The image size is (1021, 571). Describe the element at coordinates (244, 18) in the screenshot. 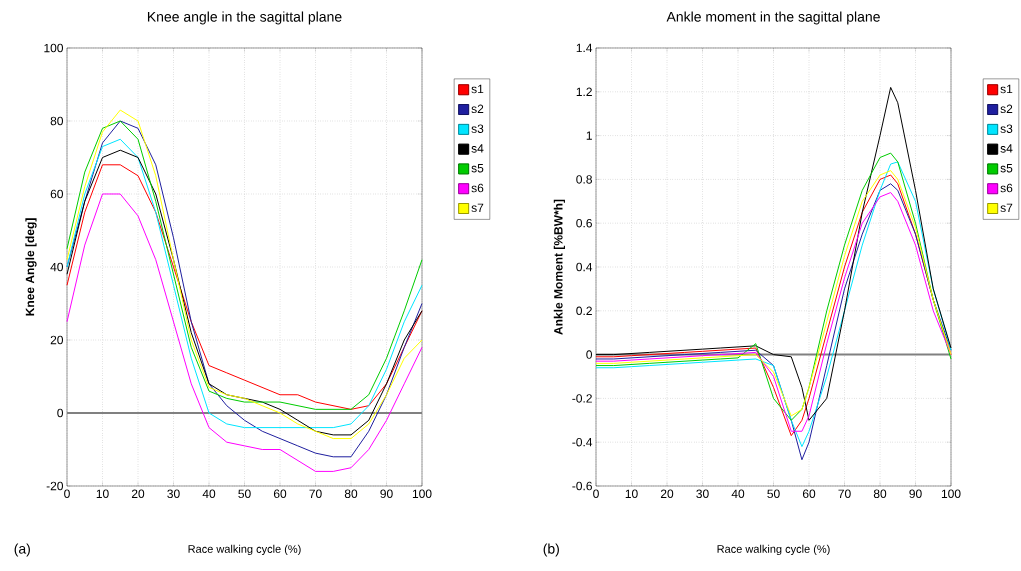

I see `chart-title: Knee angle in the sagittal plane` at that location.